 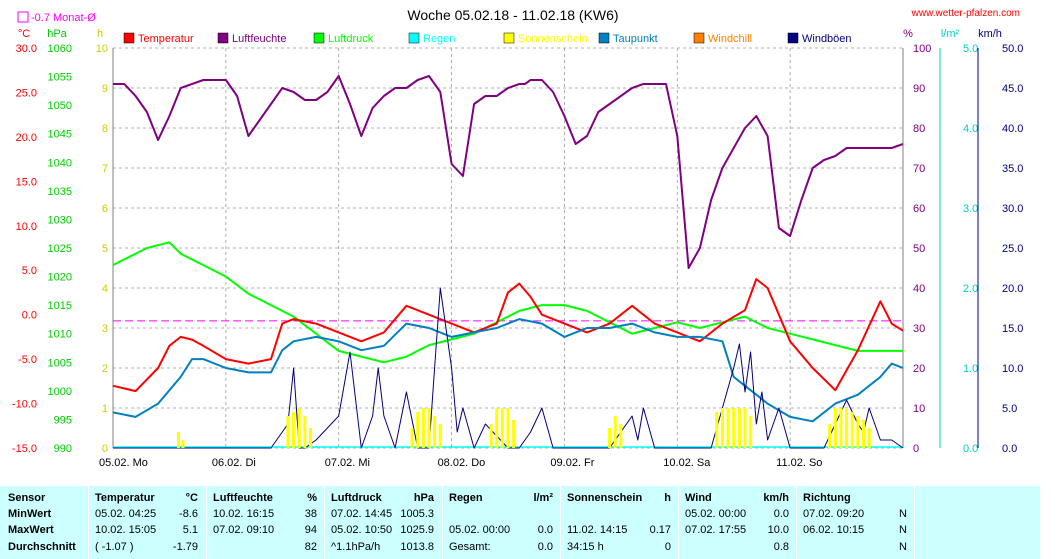 What do you see at coordinates (919, 249) in the screenshot?
I see `axis-tick-label: 50` at bounding box center [919, 249].